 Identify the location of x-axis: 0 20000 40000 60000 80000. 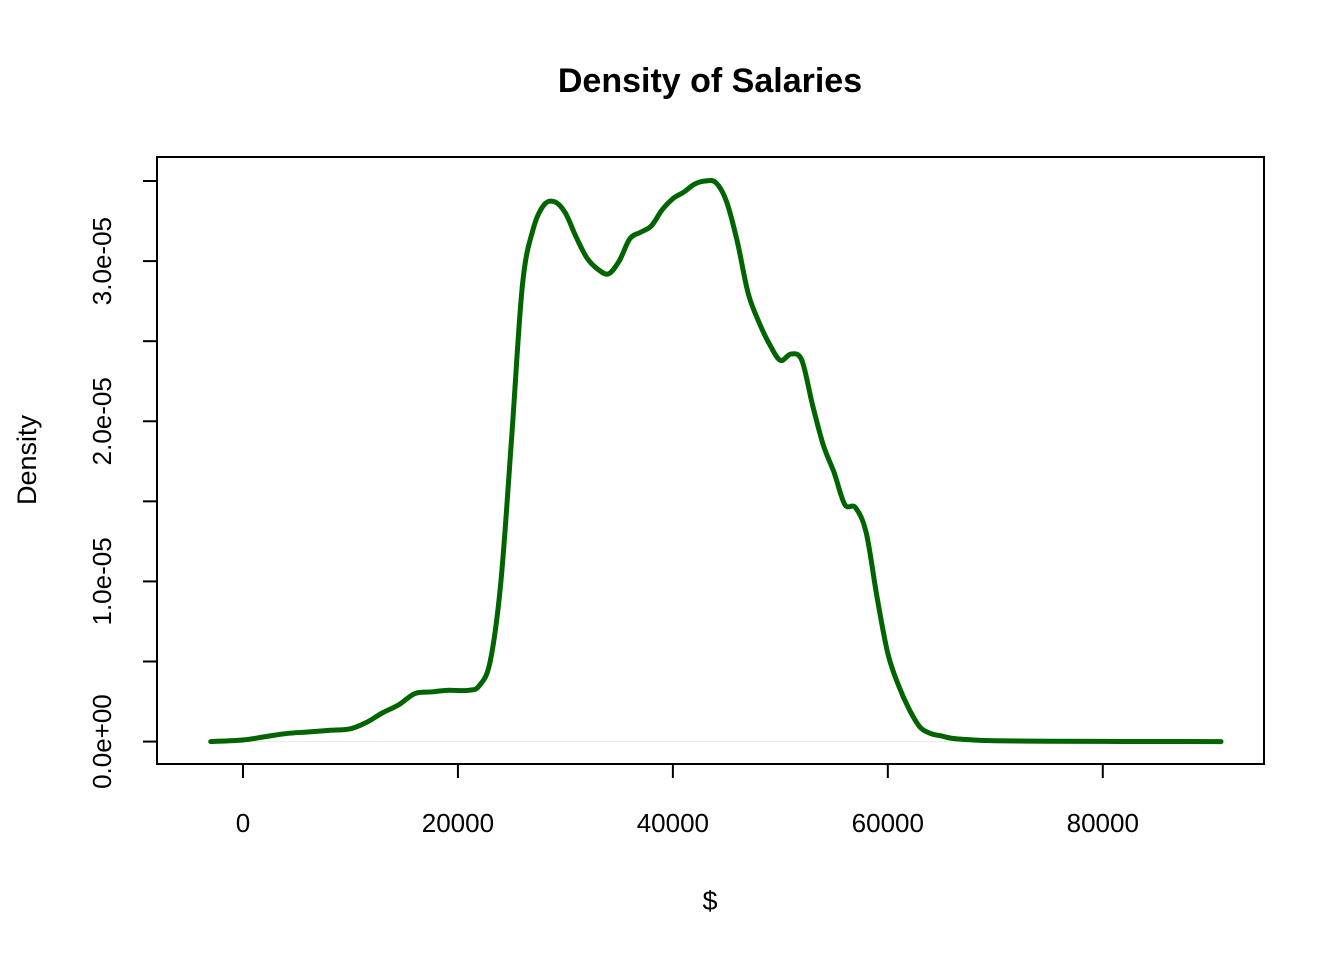
(687, 800).